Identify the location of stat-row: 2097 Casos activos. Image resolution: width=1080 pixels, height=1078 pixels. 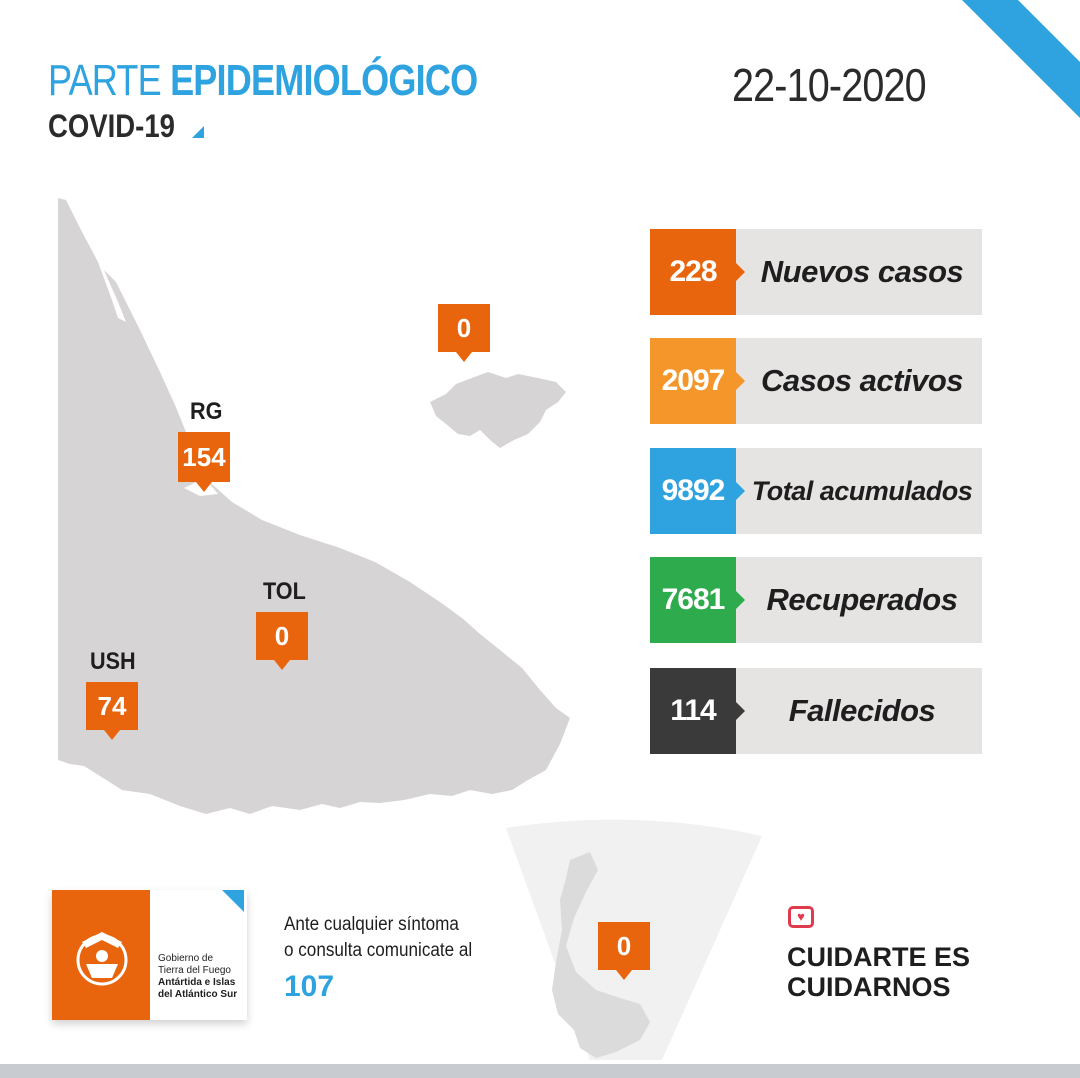
(816, 381).